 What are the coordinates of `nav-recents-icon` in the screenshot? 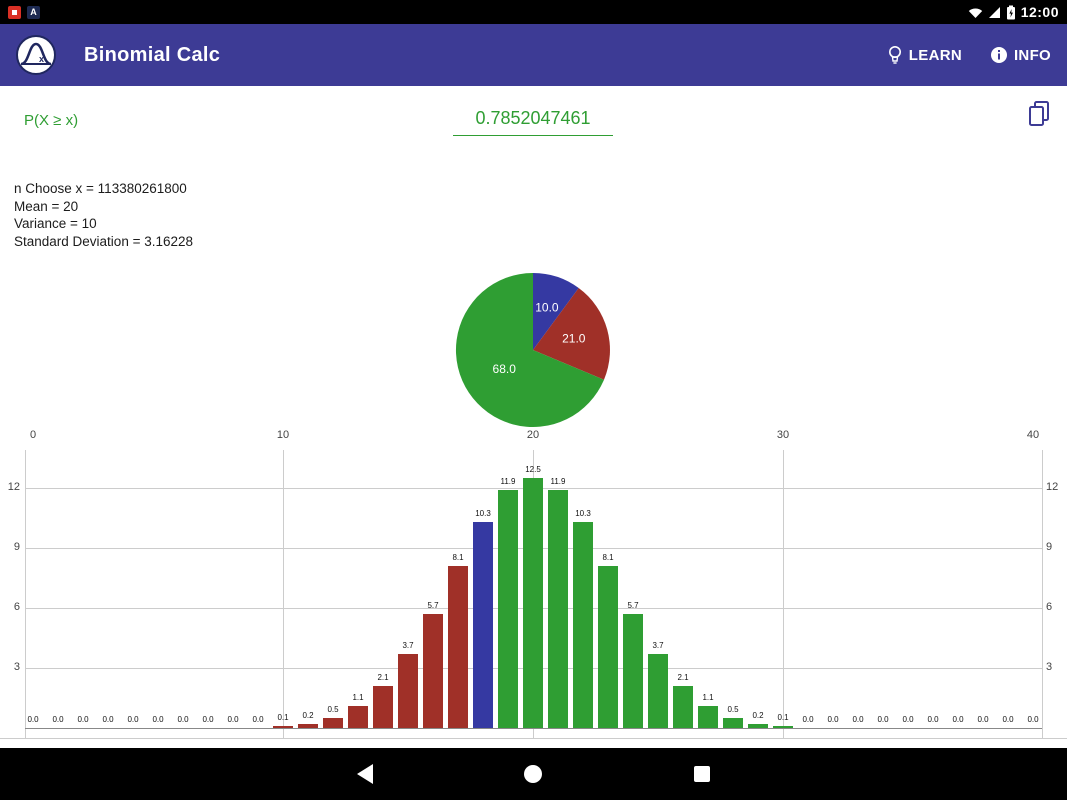 It's located at (702, 774).